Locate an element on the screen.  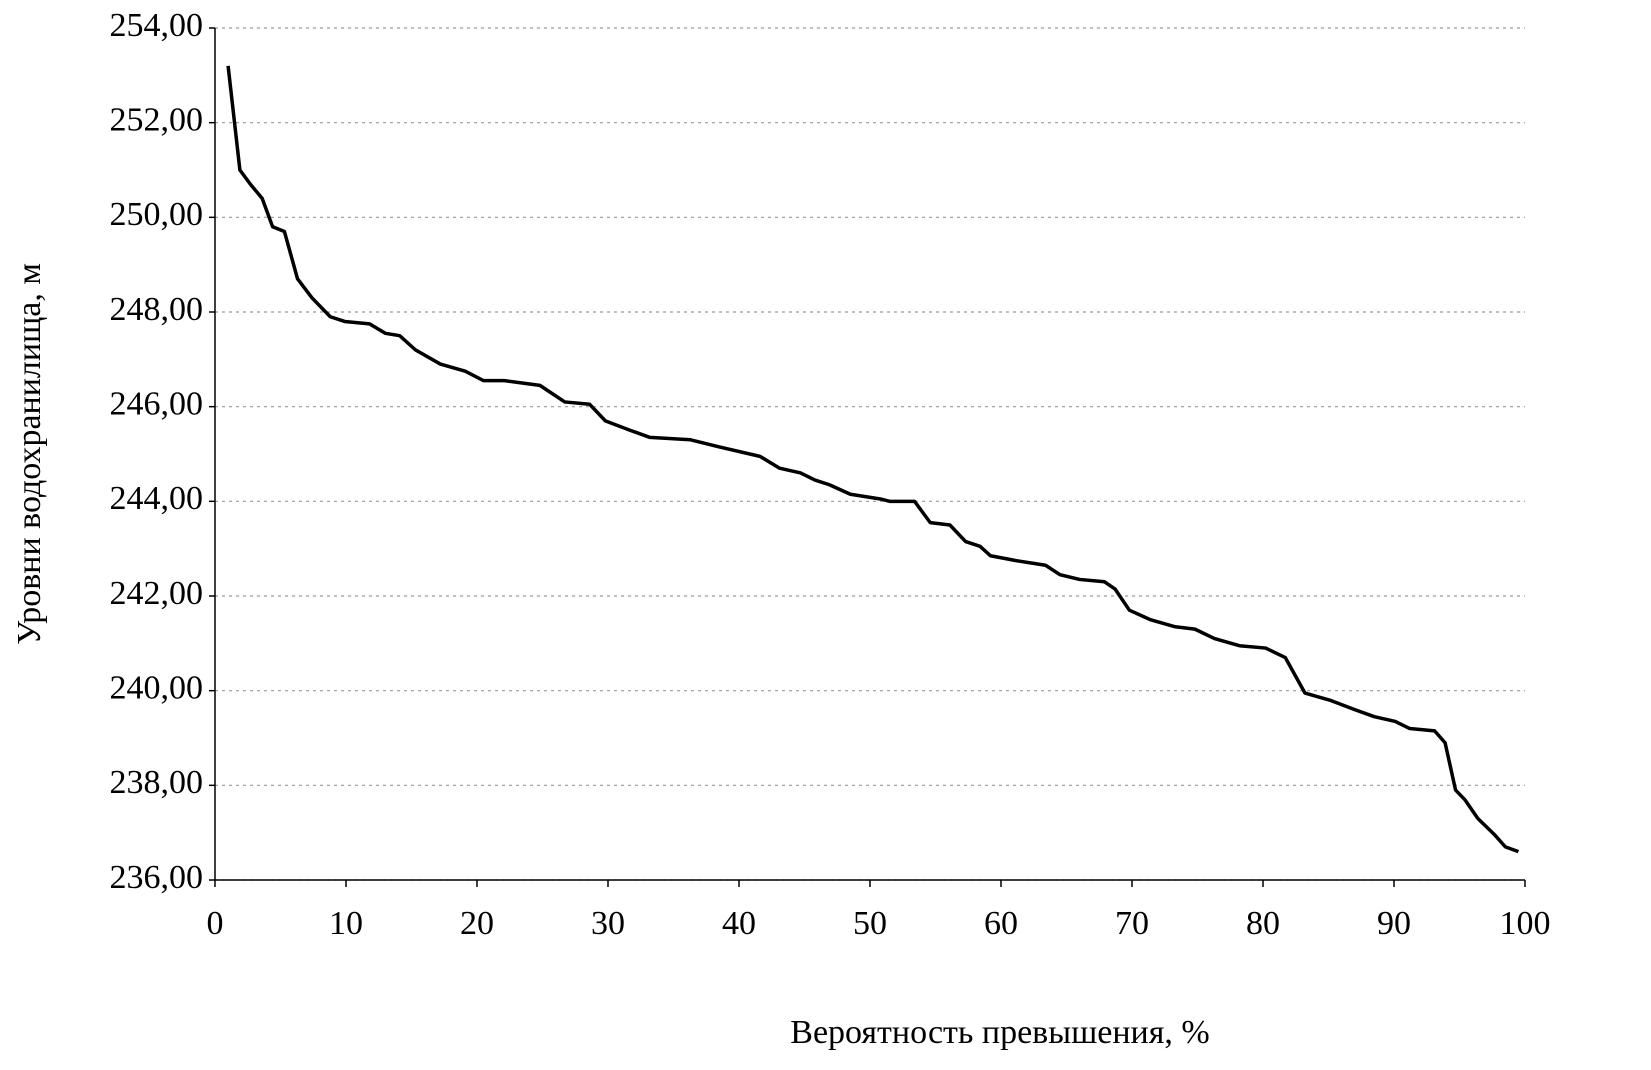
x-tick-label: 100 is located at coordinates (1525, 923).